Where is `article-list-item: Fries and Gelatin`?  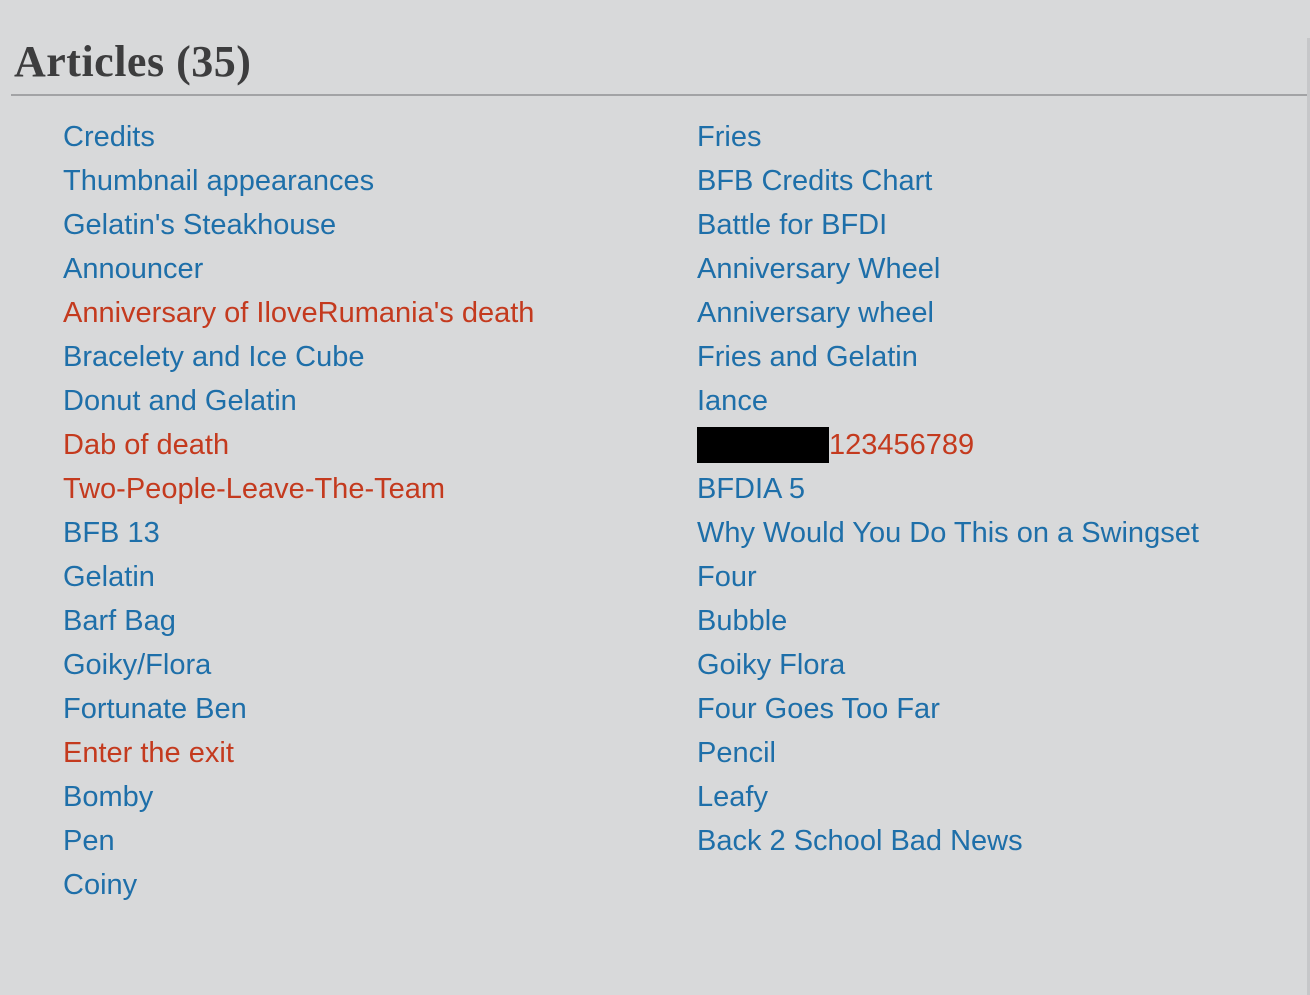 article-list-item: Fries and Gelatin is located at coordinates (1003, 357).